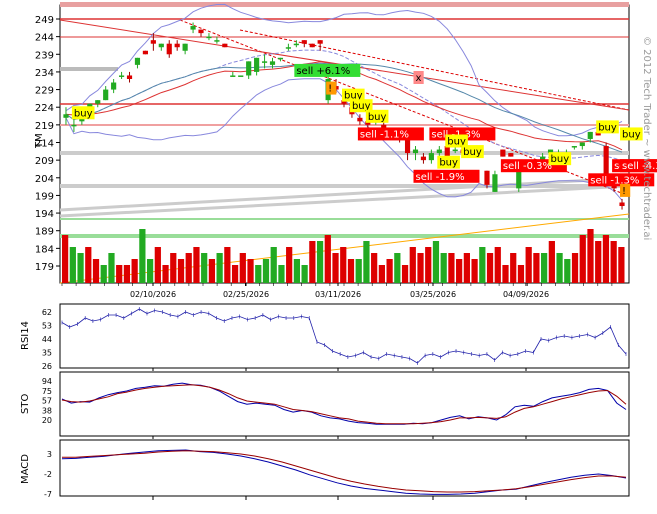 Image resolution: width=657 pixels, height=514 pixels. What do you see at coordinates (344, 201) in the screenshot?
I see `support-line` at bounding box center [344, 201].